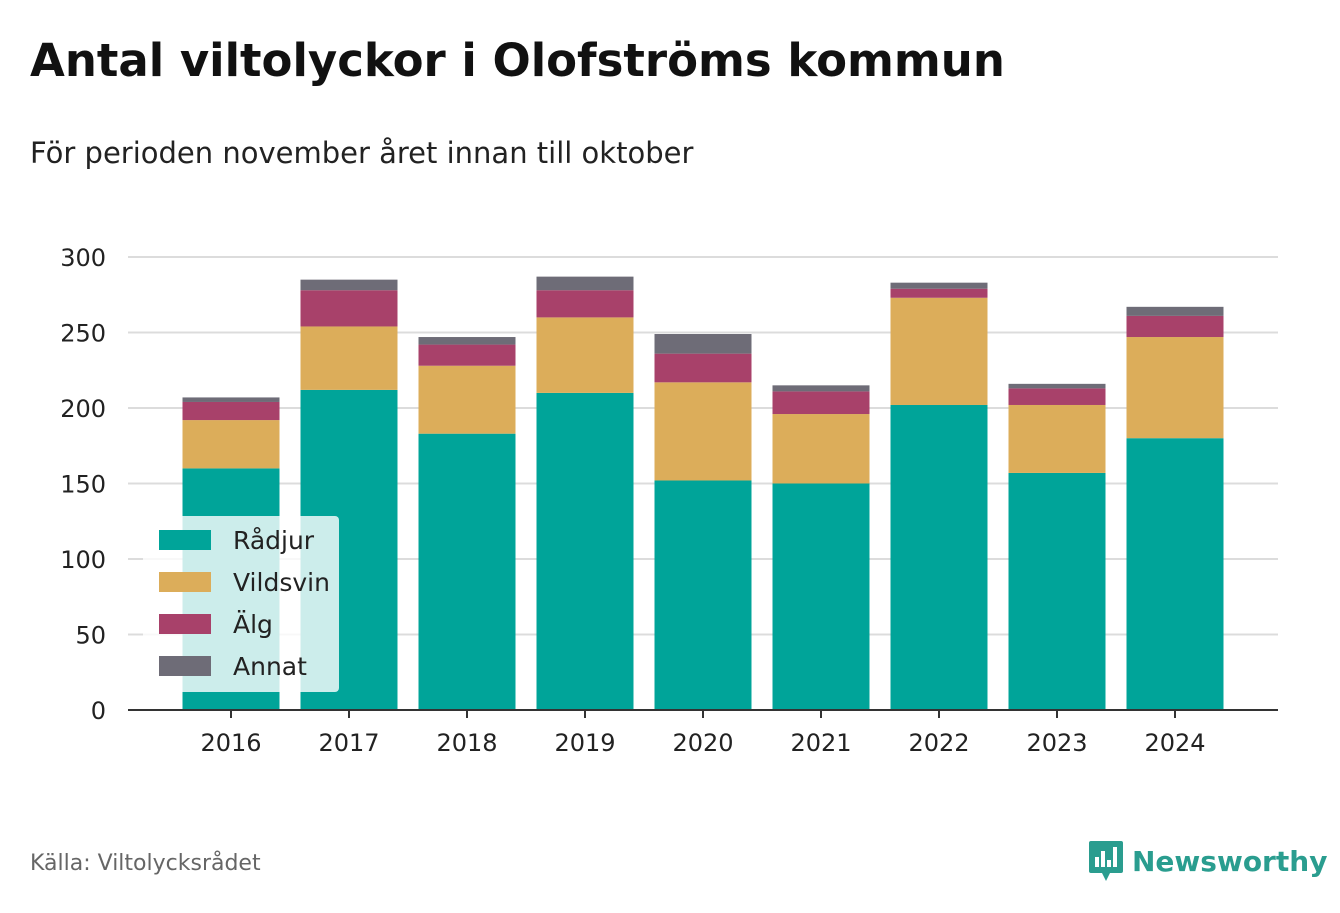 The height and width of the screenshot is (913, 1340). Describe the element at coordinates (820, 743) in the screenshot. I see `x-tick-label: 2021` at that location.